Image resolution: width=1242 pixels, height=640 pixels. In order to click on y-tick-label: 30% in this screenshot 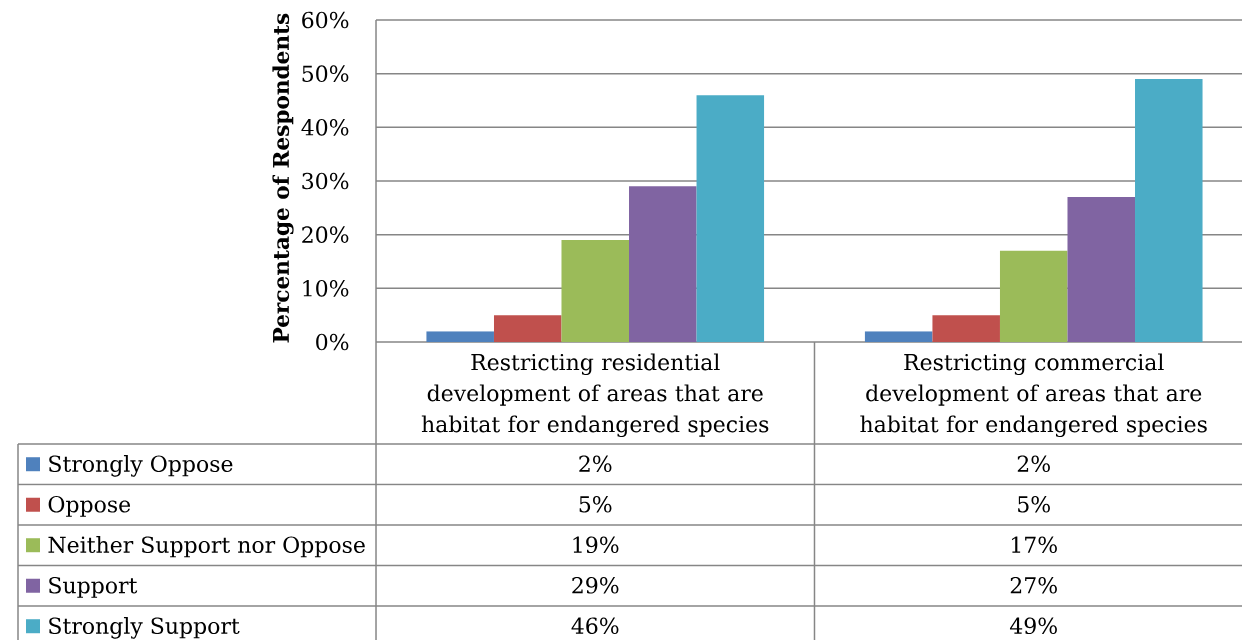, I will do `click(325, 181)`.